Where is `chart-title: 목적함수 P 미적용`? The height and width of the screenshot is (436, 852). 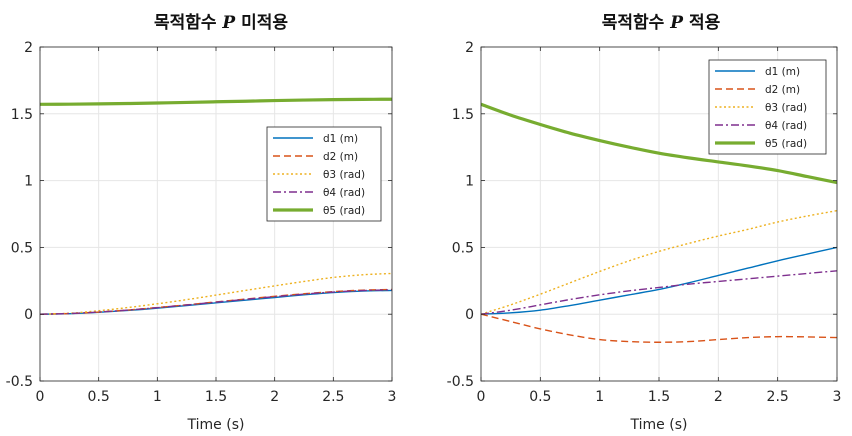 chart-title: 목적함수 P 미적용 is located at coordinates (221, 22).